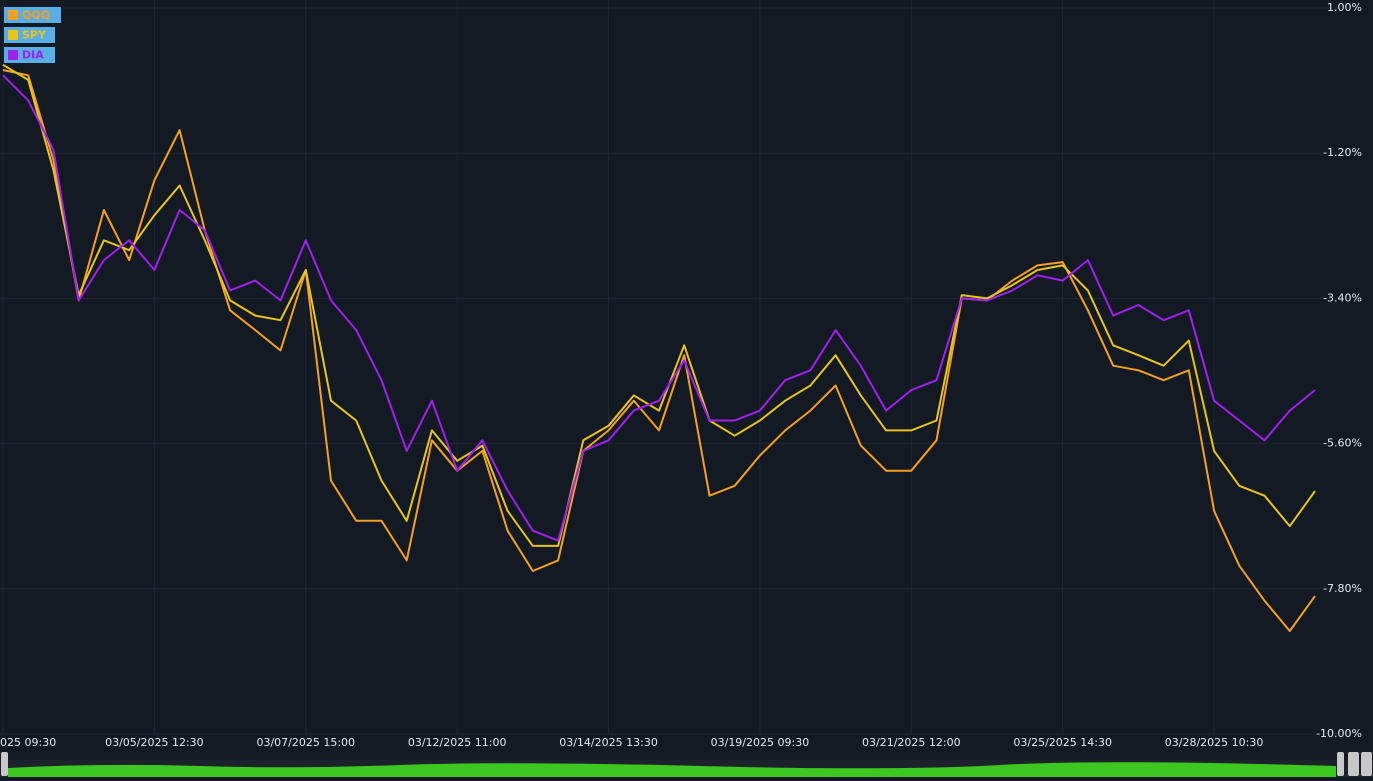  What do you see at coordinates (457, 742) in the screenshot?
I see `x-tick-label: 03/12/2025 11:00` at bounding box center [457, 742].